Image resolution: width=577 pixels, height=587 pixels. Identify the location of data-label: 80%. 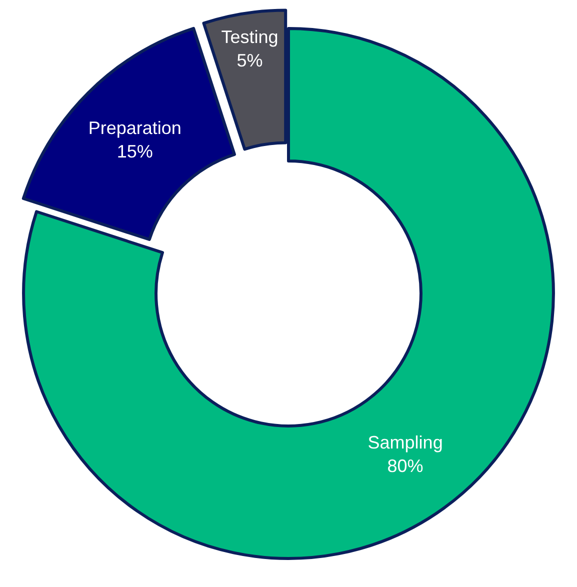
(405, 466).